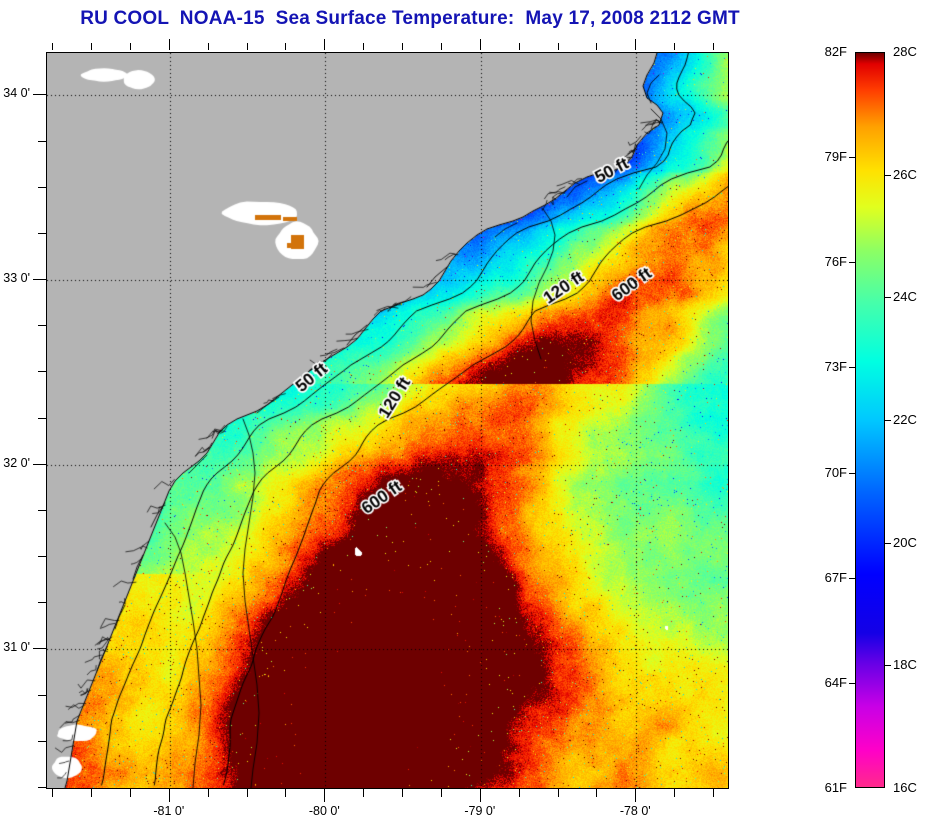  I want to click on colorbar-celsius-label-4: 20C, so click(905, 542).